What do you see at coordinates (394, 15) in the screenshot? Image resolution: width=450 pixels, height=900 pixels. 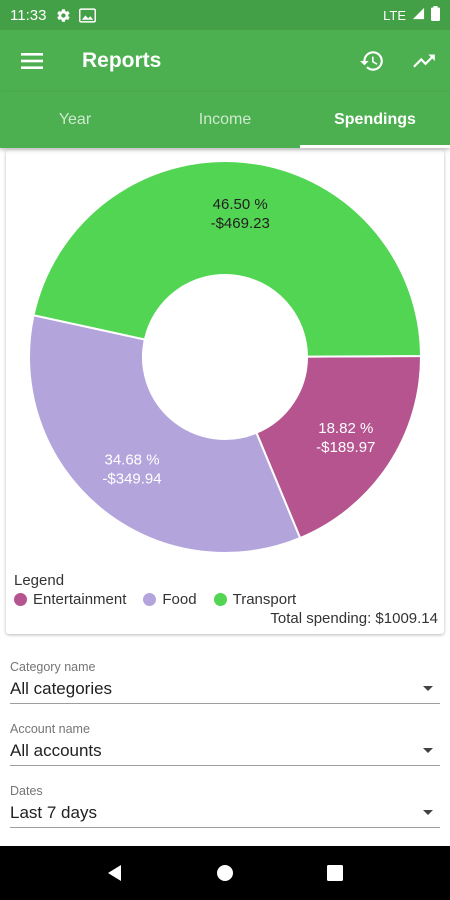 I see `network-label: LTE` at bounding box center [394, 15].